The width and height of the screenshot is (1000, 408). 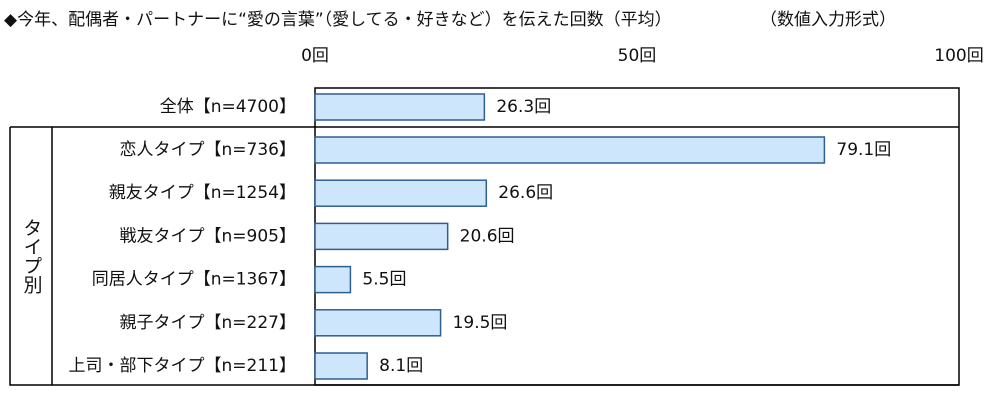 What do you see at coordinates (194, 280) in the screenshot?
I see `y-tick-label: 同居人タイプ【n=1367】` at bounding box center [194, 280].